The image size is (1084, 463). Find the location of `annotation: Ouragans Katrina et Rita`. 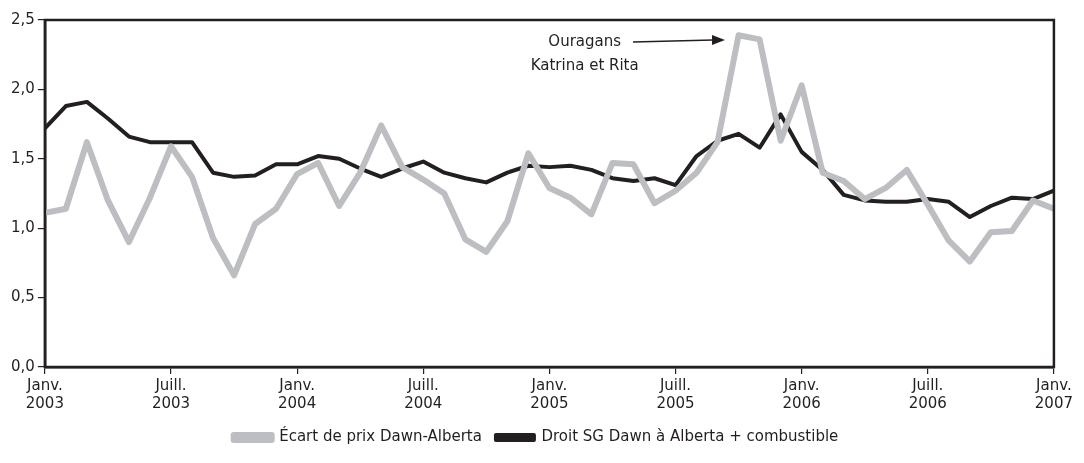

annotation: Ouragans Katrina et Rita is located at coordinates (584, 52).